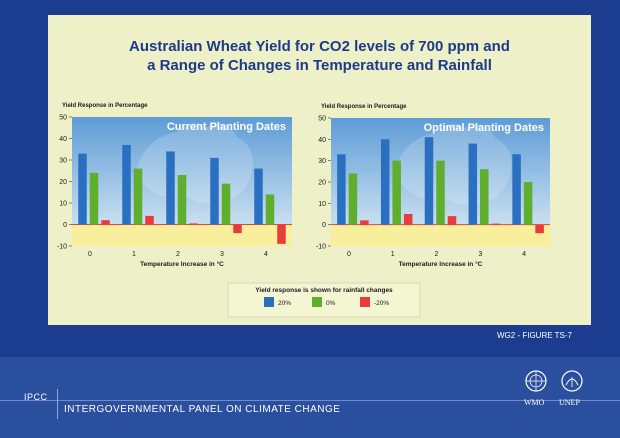 This screenshot has height=438, width=620. What do you see at coordinates (105, 106) in the screenshot?
I see `current-y-axis-label: Yield Response in Percentage` at bounding box center [105, 106].